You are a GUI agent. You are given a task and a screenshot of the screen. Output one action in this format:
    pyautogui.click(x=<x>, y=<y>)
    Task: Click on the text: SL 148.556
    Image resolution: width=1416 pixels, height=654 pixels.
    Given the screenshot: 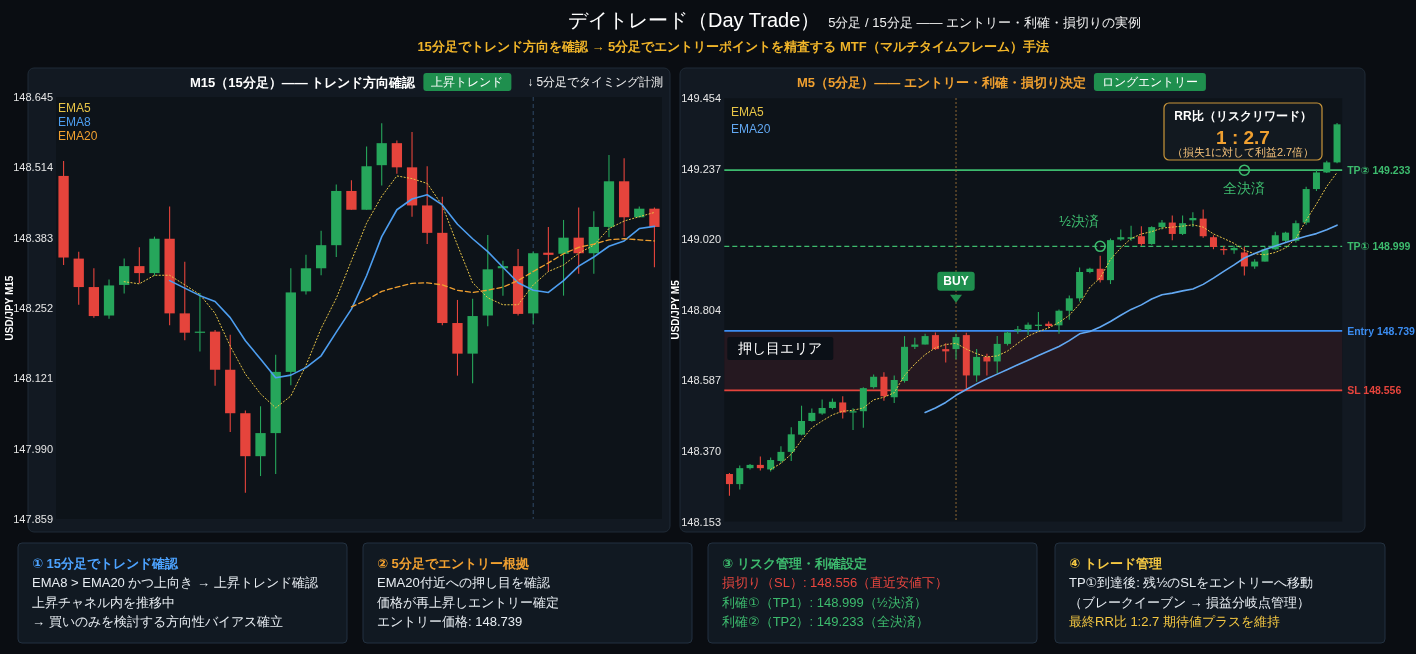 What is the action you would take?
    pyautogui.click(x=1374, y=390)
    